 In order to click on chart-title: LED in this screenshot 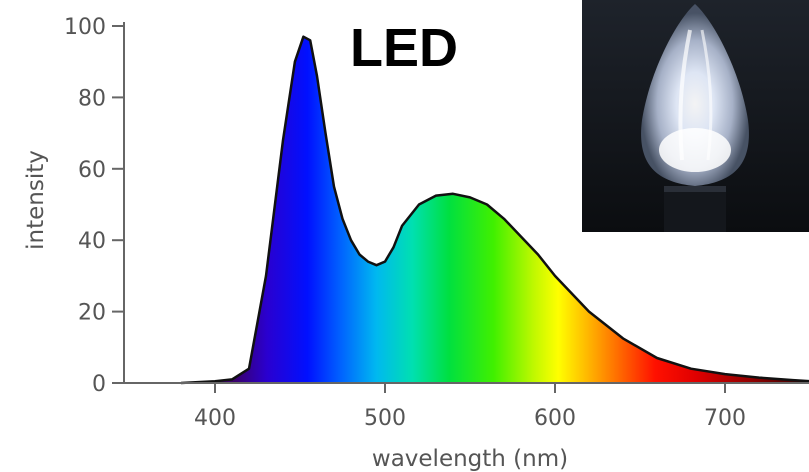, I will do `click(404, 48)`.